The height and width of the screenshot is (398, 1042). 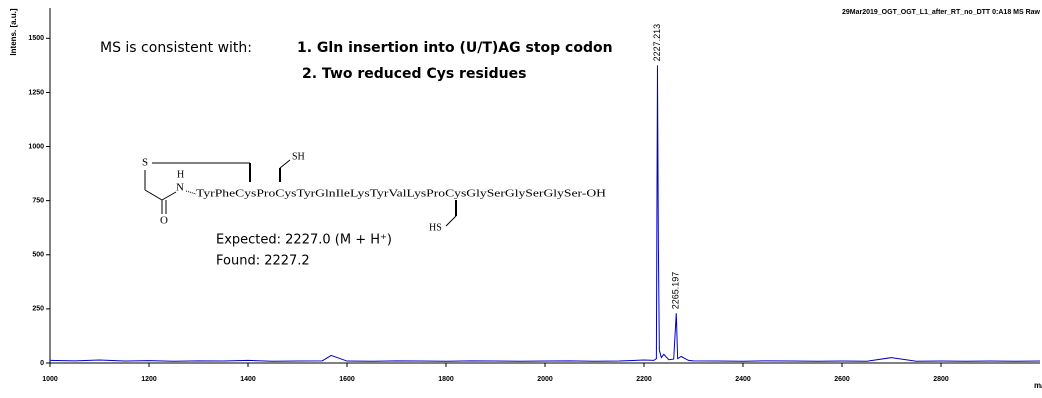 I want to click on atom: N, so click(x=180, y=188).